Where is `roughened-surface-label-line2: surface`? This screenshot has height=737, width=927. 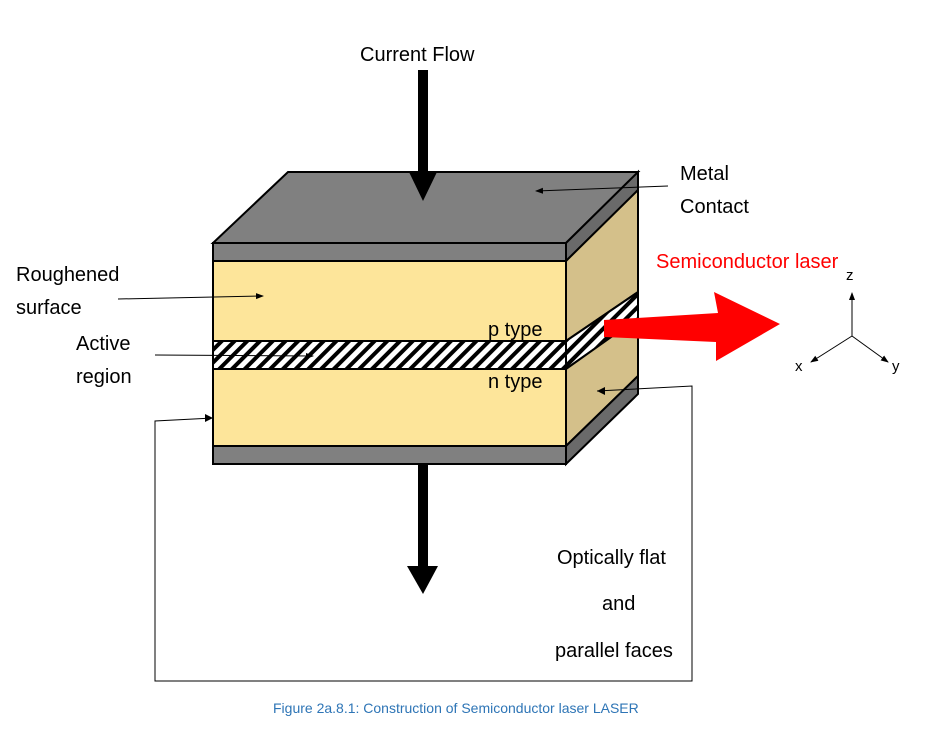
roughened-surface-label-line2: surface is located at coordinates (49, 308).